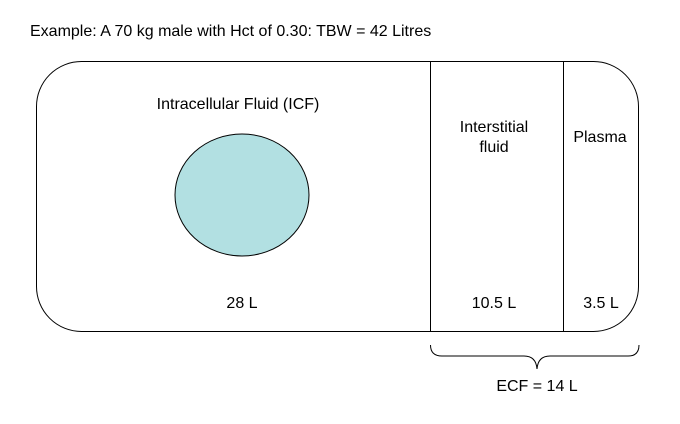 This screenshot has width=680, height=424. What do you see at coordinates (242, 303) in the screenshot?
I see `icf-volume: 28 L` at bounding box center [242, 303].